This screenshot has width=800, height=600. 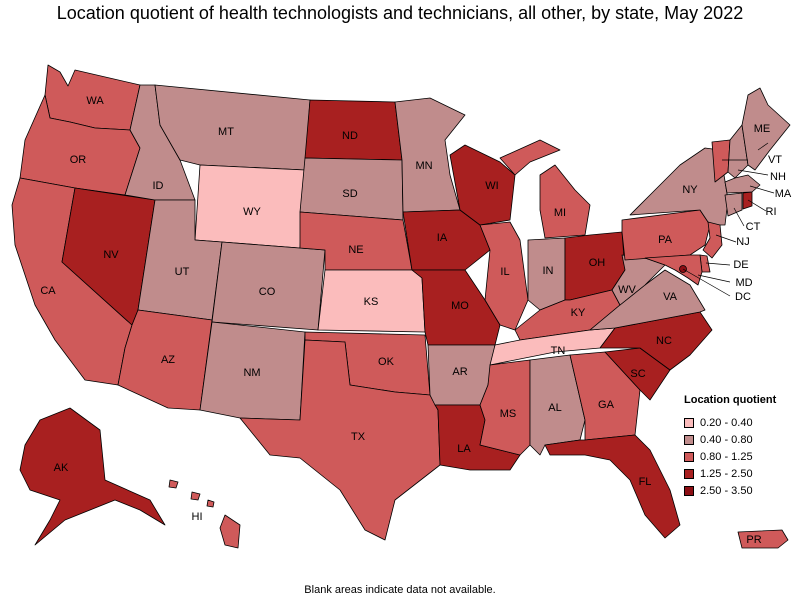 I want to click on label-NC: NC, so click(x=664, y=341).